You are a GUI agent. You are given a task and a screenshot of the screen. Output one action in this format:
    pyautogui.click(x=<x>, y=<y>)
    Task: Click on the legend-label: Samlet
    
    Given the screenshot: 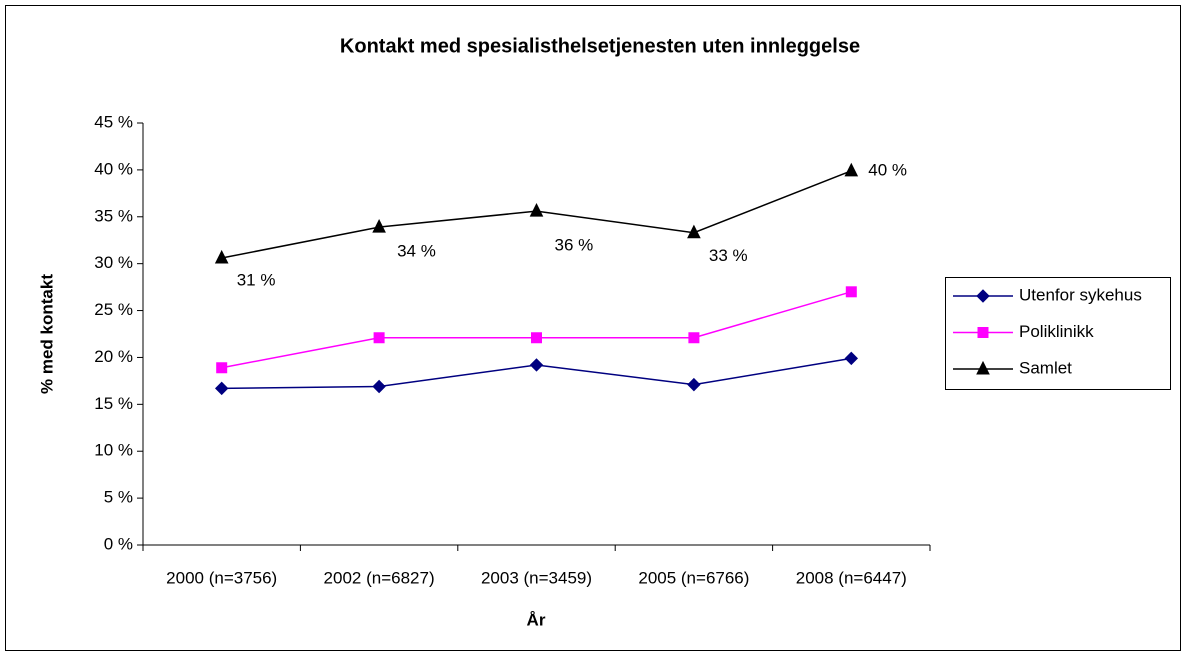 What is the action you would take?
    pyautogui.click(x=1045, y=367)
    